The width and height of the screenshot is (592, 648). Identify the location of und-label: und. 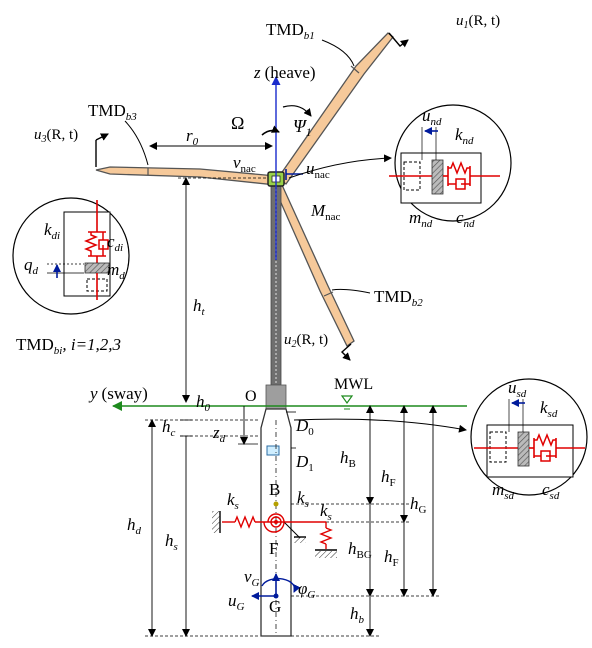
(432, 117).